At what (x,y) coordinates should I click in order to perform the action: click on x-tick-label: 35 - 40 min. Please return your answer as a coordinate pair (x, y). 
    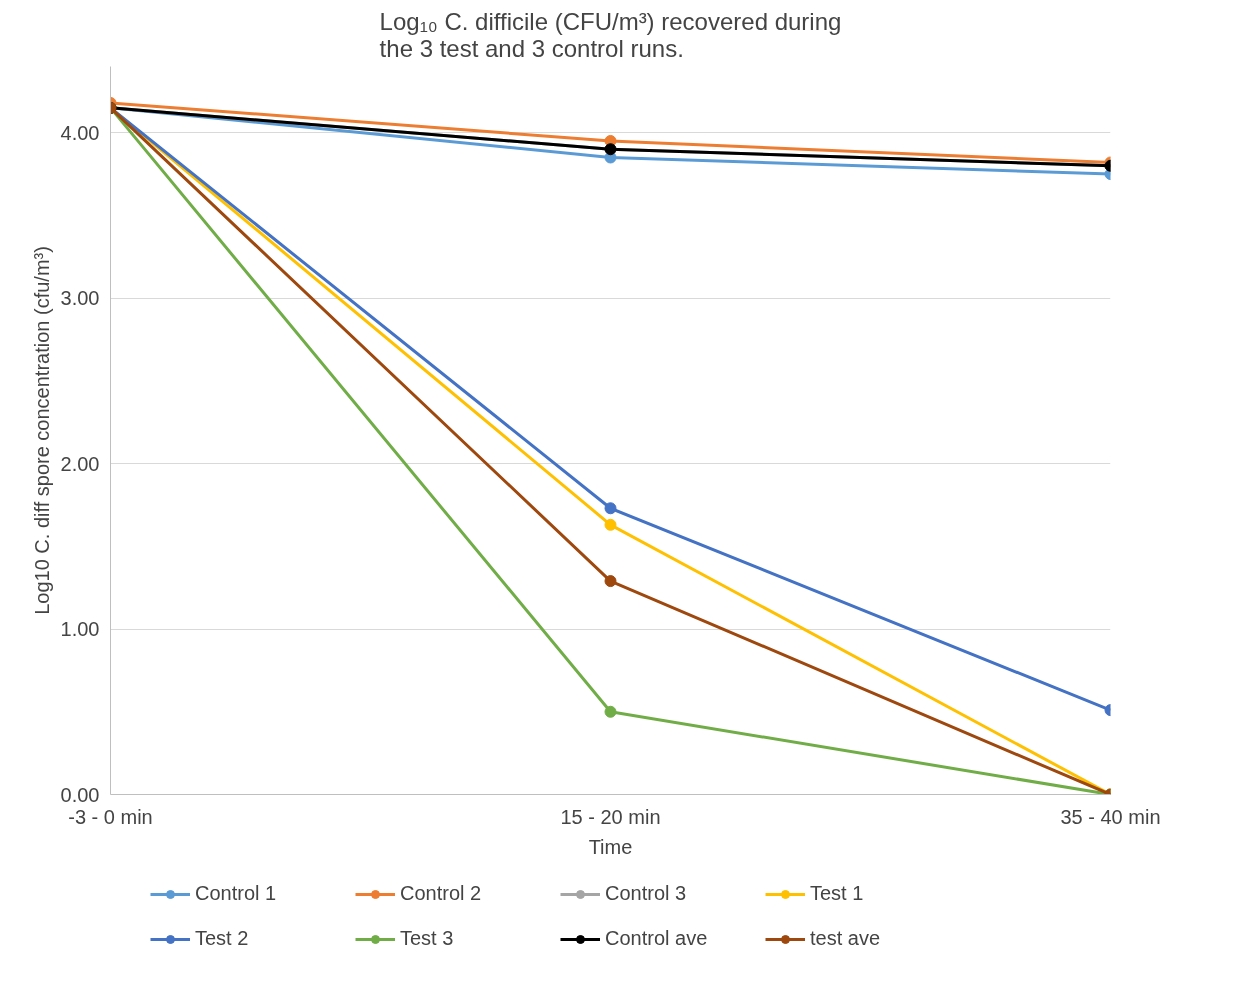
    Looking at the image, I should click on (1110, 816).